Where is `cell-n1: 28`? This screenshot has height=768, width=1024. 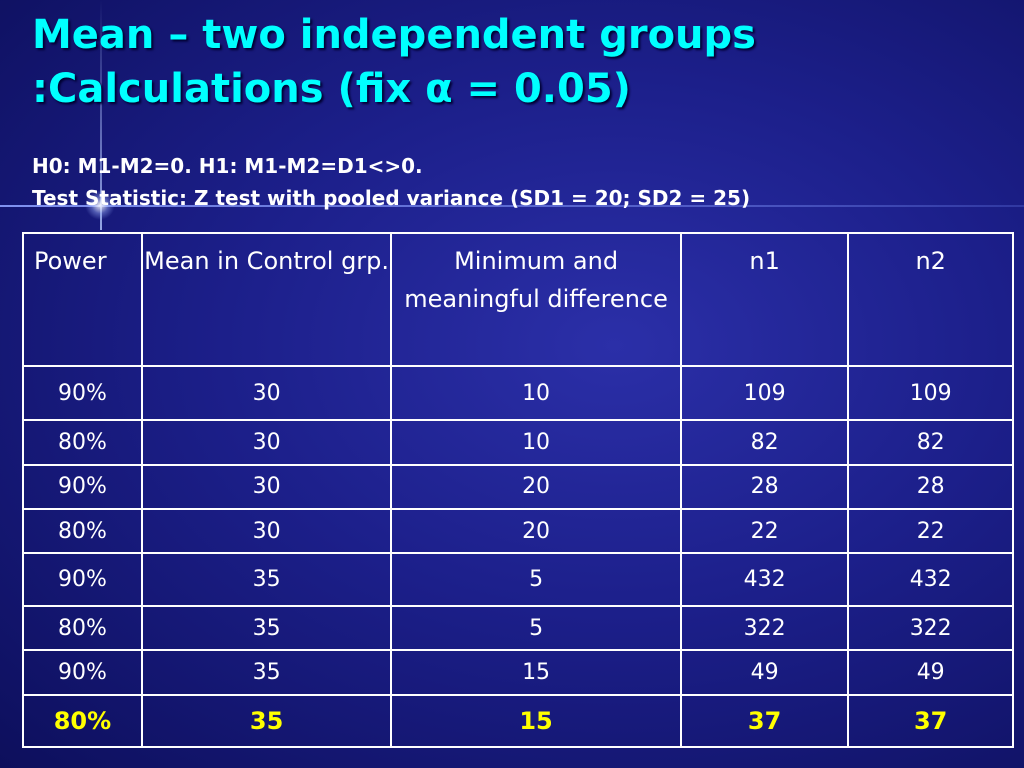
cell-n1: 28 is located at coordinates (764, 487).